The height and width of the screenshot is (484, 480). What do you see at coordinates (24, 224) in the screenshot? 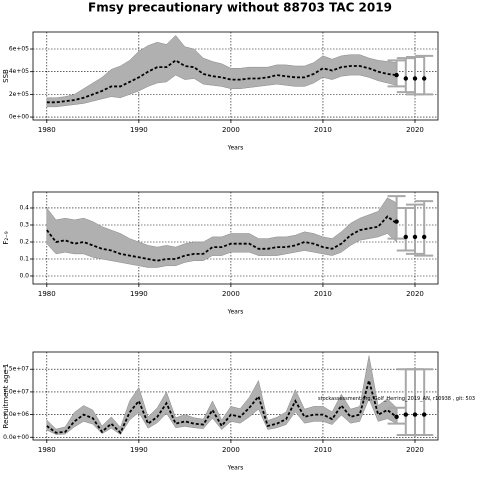
I see `y-tick-label: 0.3` at bounding box center [24, 224].